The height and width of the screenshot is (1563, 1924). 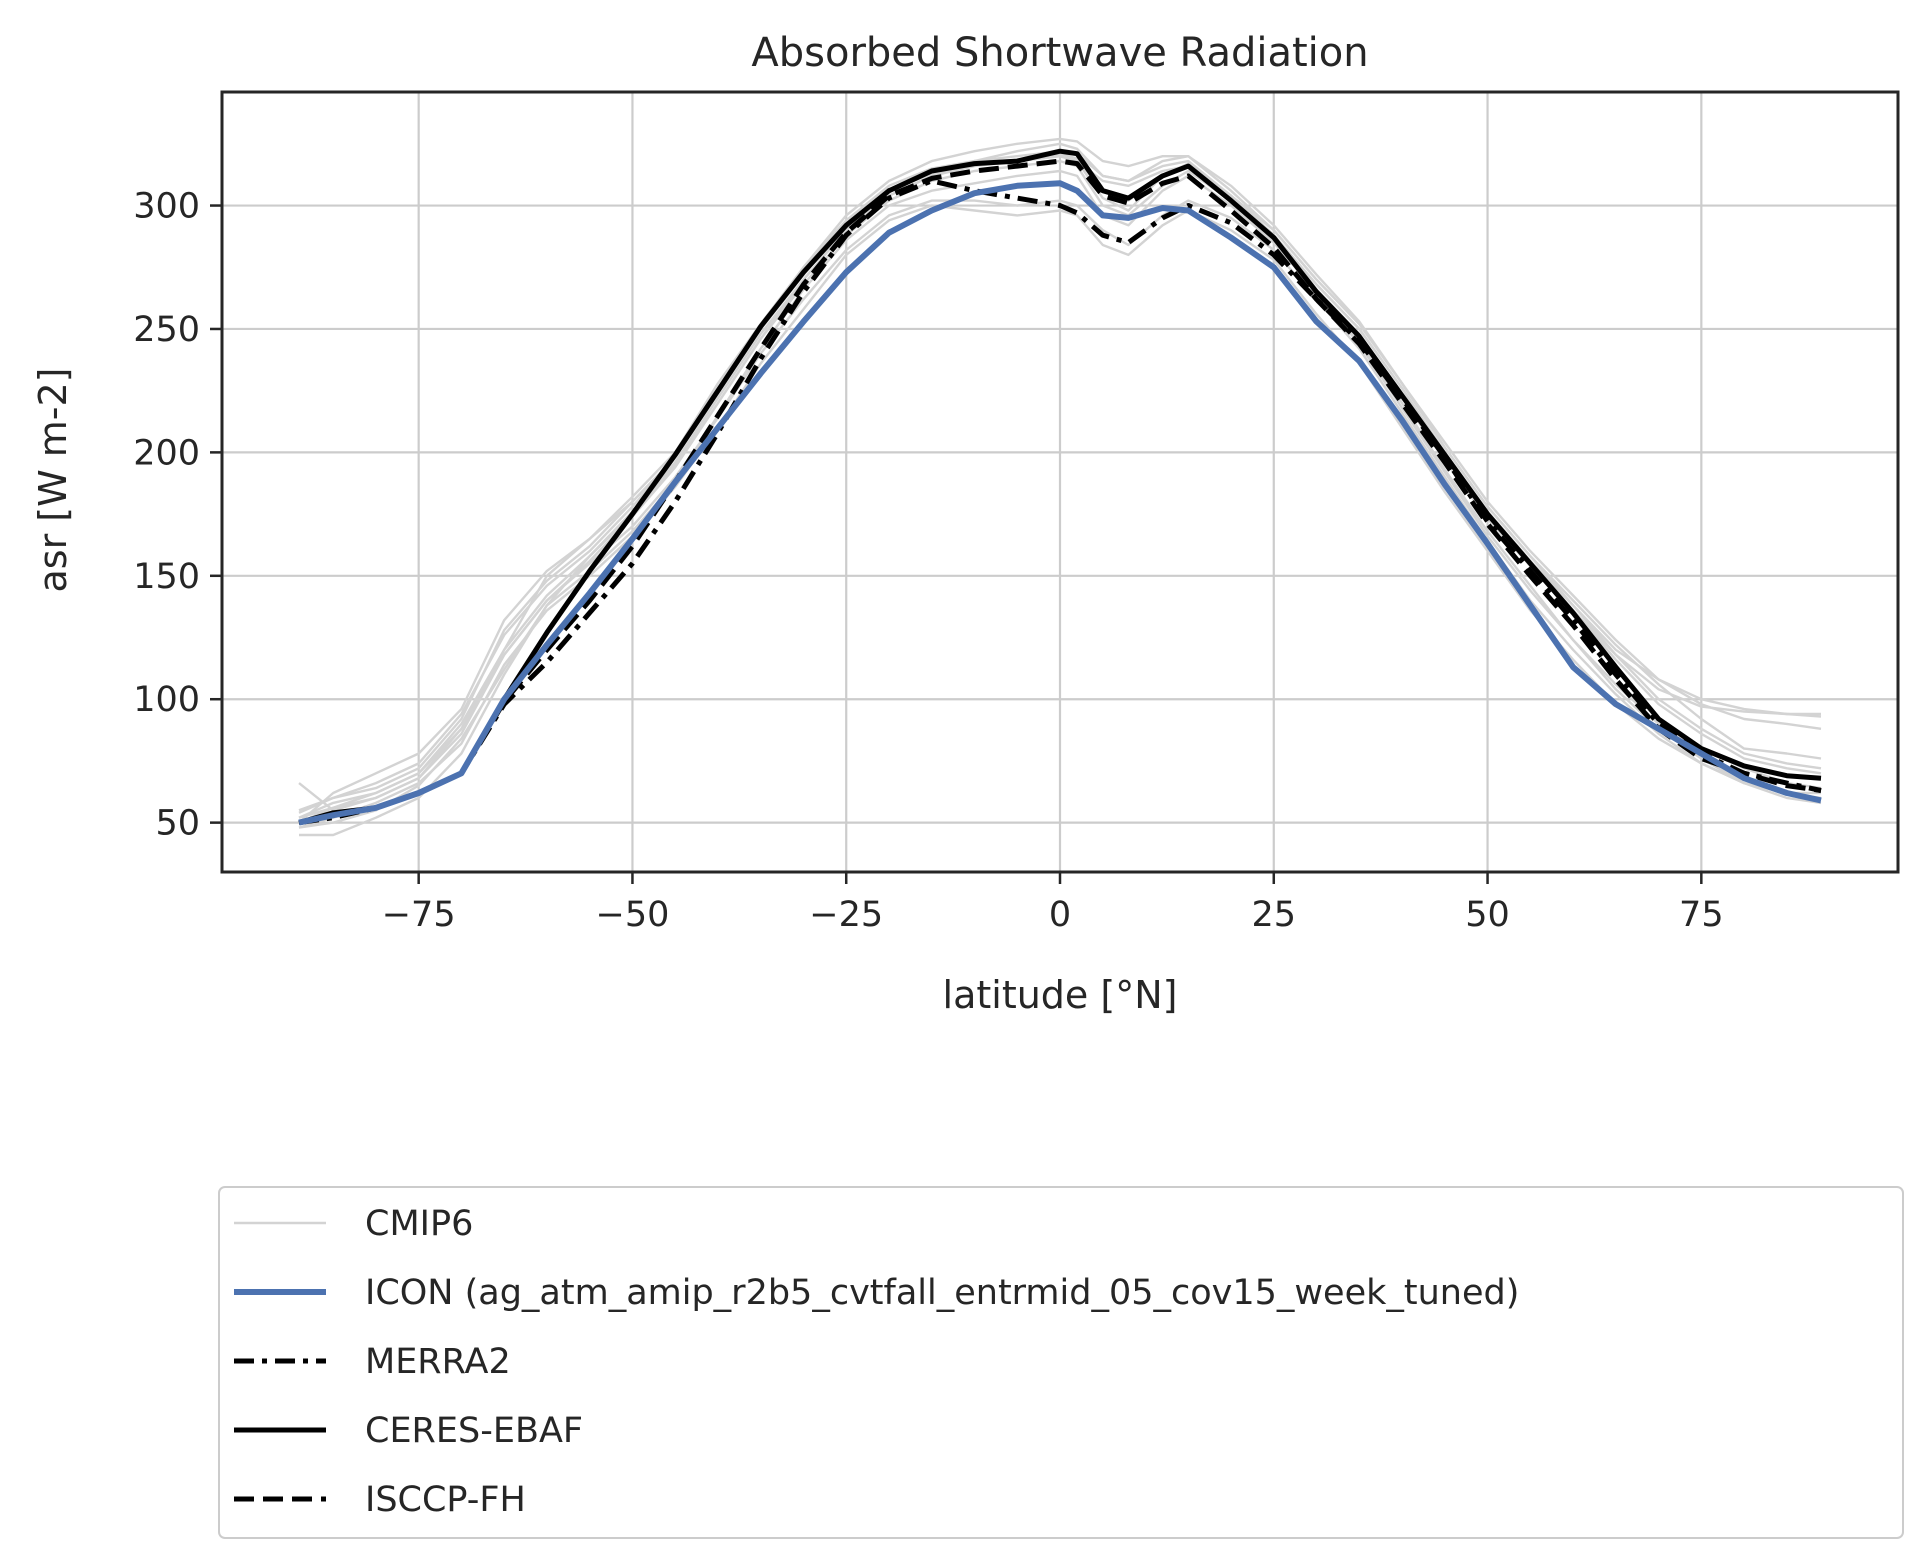 What do you see at coordinates (1487, 915) in the screenshot?
I see `x-tick-label: 50` at bounding box center [1487, 915].